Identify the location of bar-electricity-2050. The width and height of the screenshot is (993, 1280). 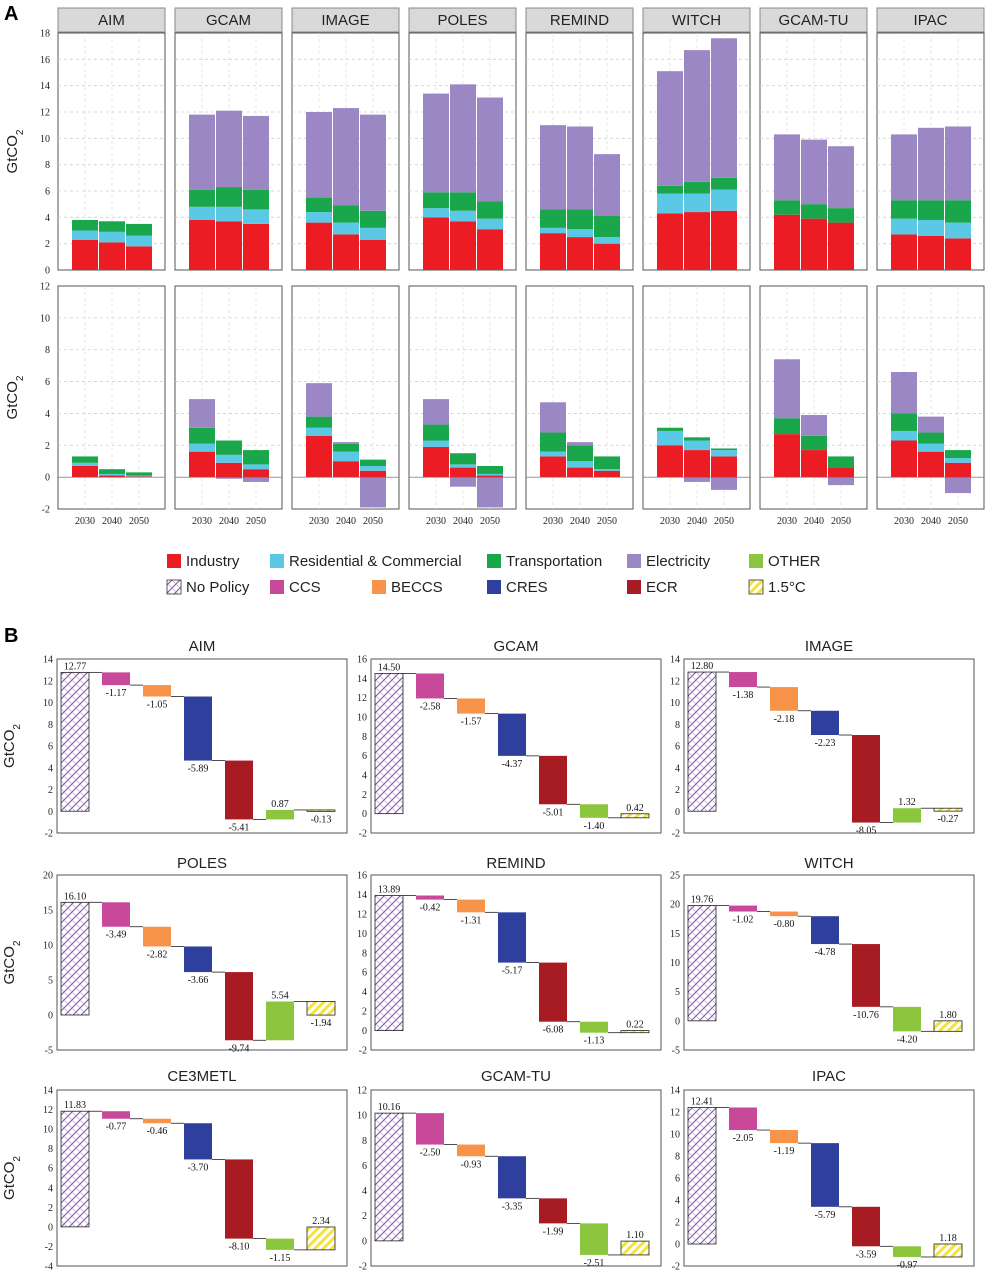
(490, 149).